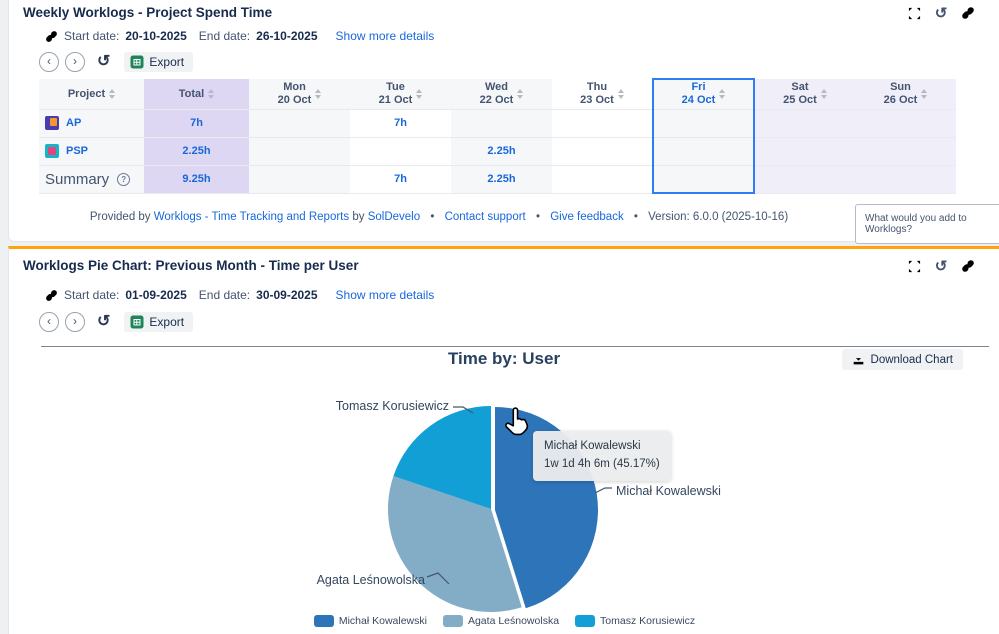 The image size is (999, 634). What do you see at coordinates (400, 123) in the screenshot?
I see `table-cell: 7h` at bounding box center [400, 123].